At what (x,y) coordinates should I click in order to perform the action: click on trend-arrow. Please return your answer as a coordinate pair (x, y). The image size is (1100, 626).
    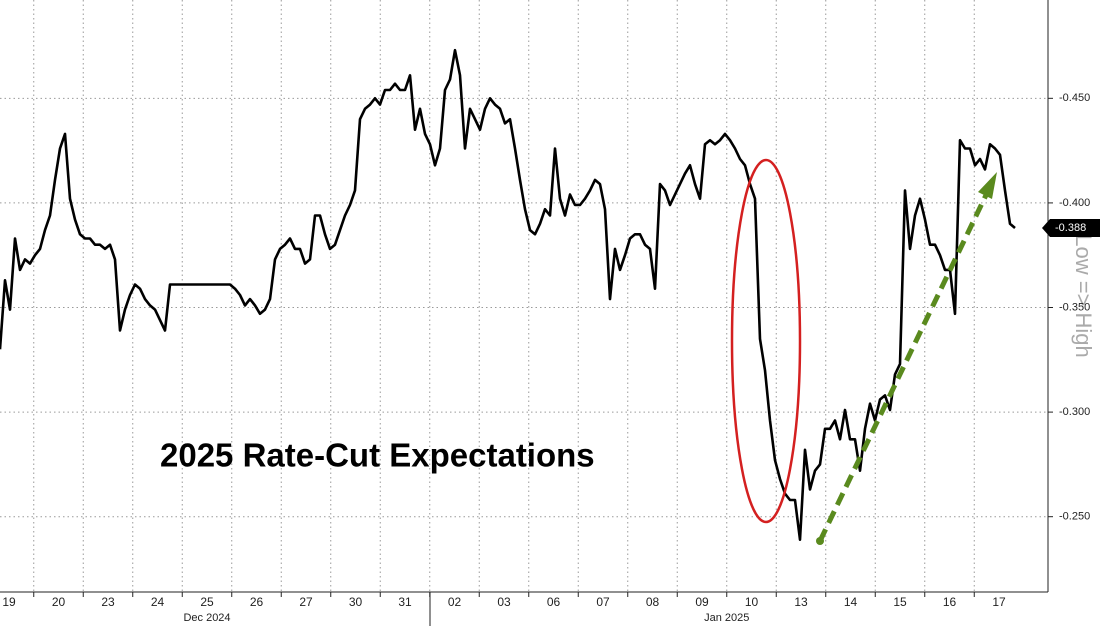
    Looking at the image, I should click on (903, 367).